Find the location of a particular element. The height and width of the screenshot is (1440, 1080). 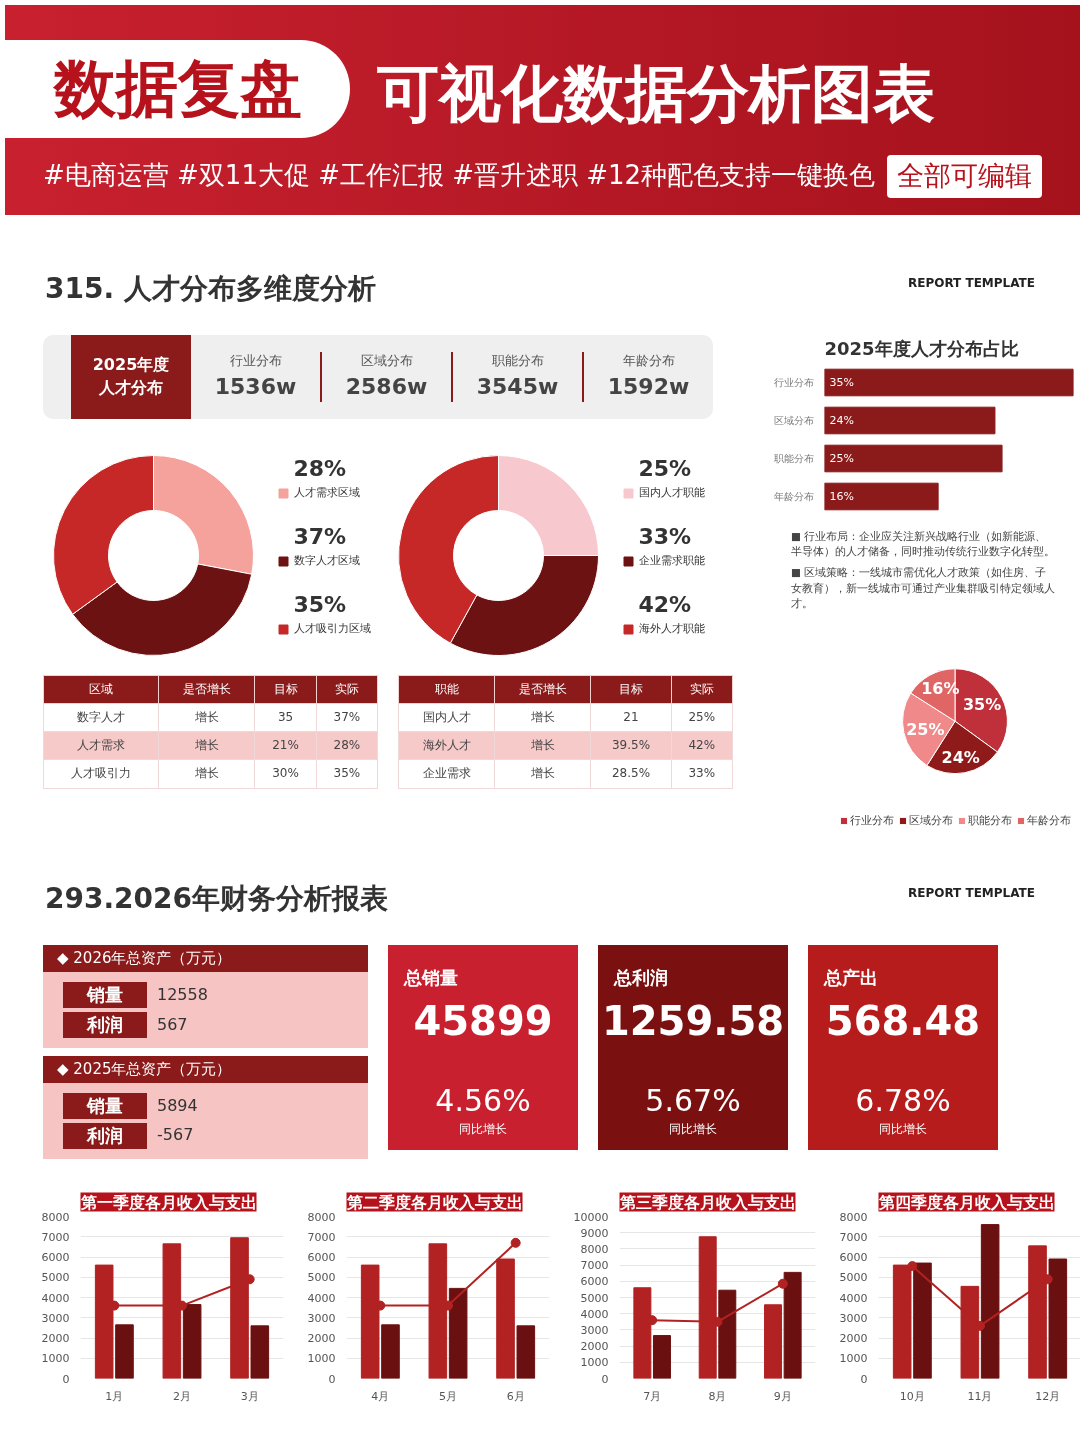

text: 海外人才 is located at coordinates (446, 745).